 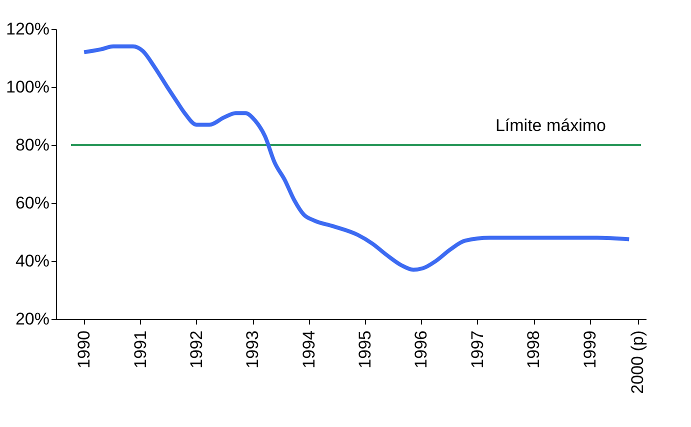 What do you see at coordinates (84, 349) in the screenshot?
I see `x-tick-label: 1990` at bounding box center [84, 349].